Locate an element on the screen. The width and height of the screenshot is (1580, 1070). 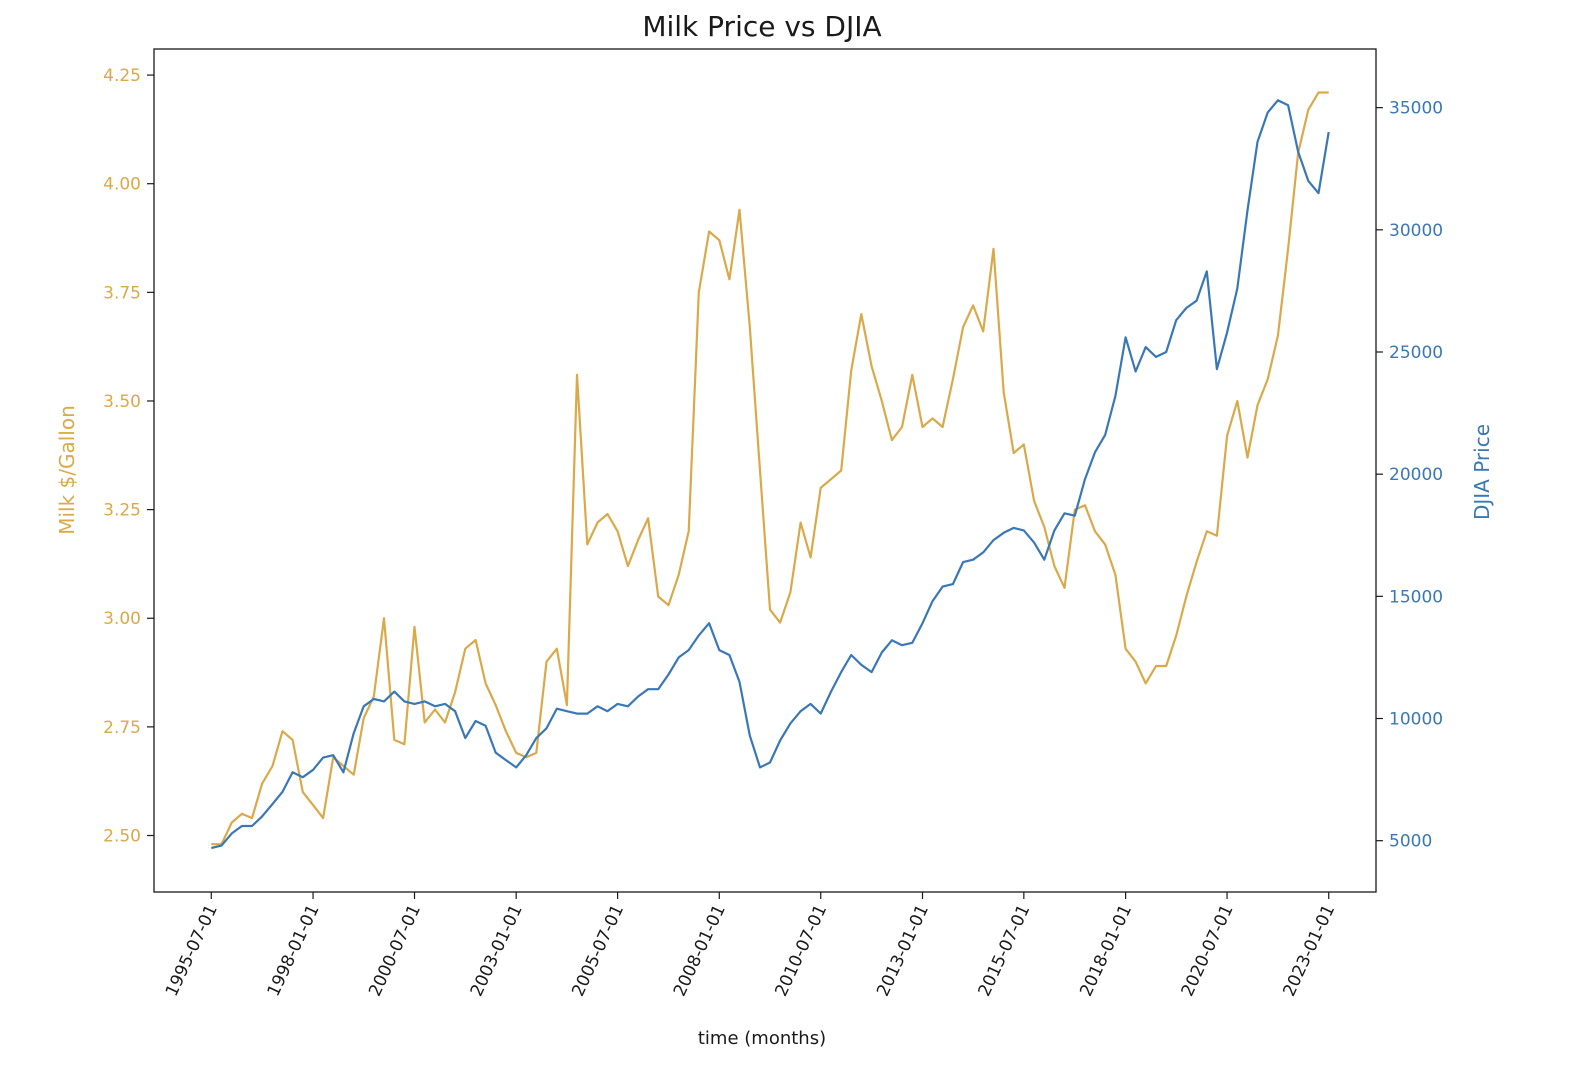
left-tick-label: 3.00 is located at coordinates (122, 619).